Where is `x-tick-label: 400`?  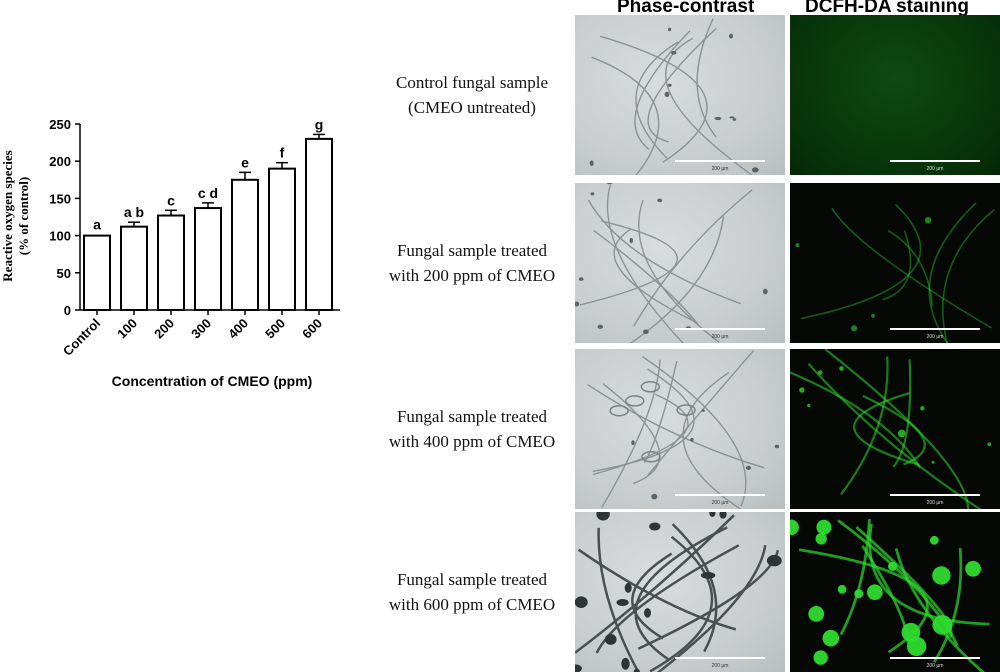
x-tick-label: 400 is located at coordinates (238, 329).